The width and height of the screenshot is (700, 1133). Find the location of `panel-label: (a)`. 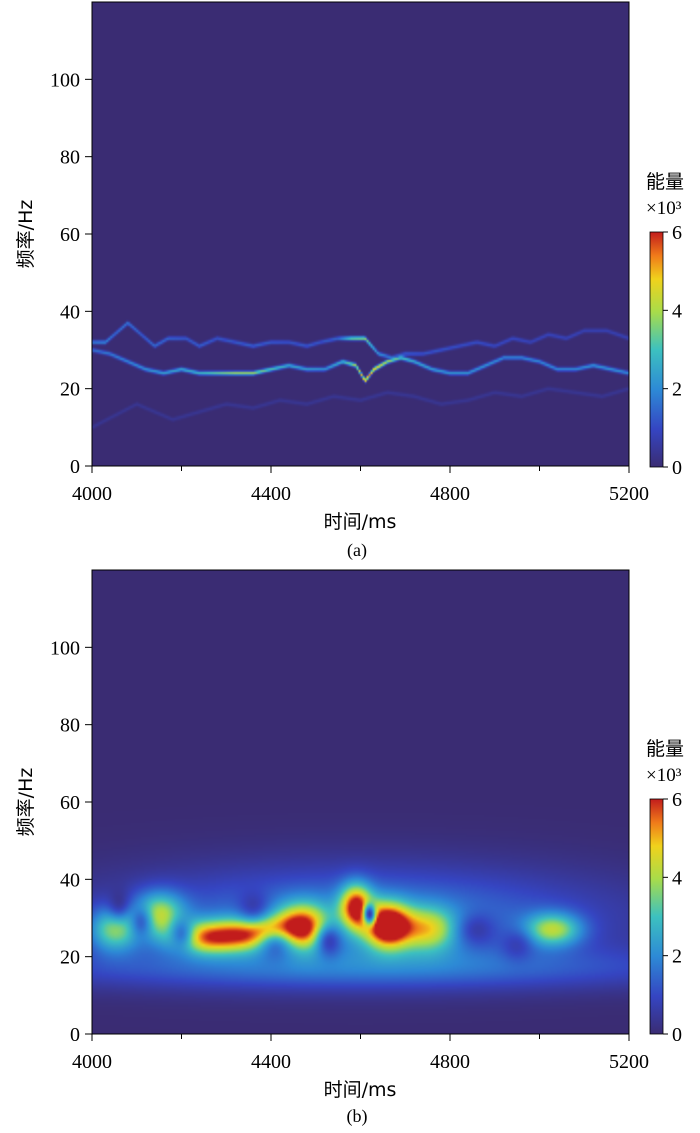

panel-label: (a) is located at coordinates (357, 550).